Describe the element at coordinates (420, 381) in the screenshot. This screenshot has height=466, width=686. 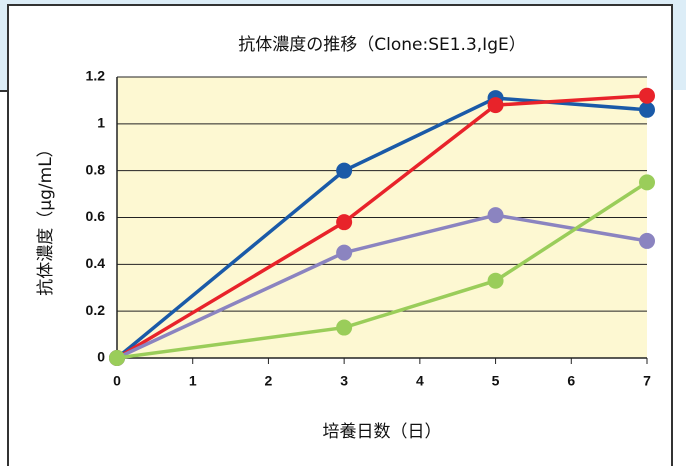
I see `x-tick-label: 4` at that location.